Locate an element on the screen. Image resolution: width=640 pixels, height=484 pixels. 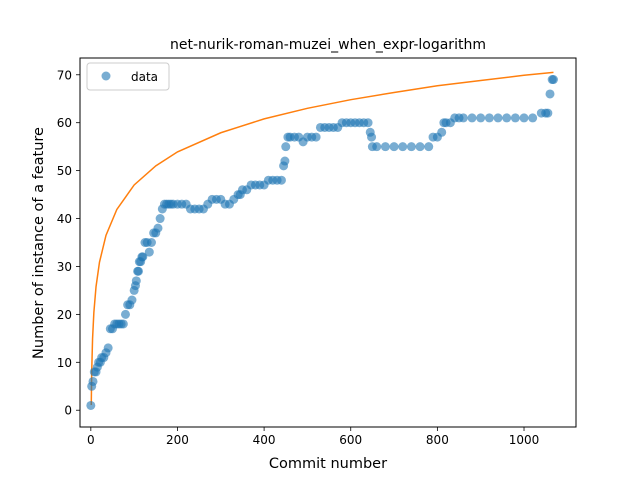
y-tick-label: 70 is located at coordinates (64, 75).